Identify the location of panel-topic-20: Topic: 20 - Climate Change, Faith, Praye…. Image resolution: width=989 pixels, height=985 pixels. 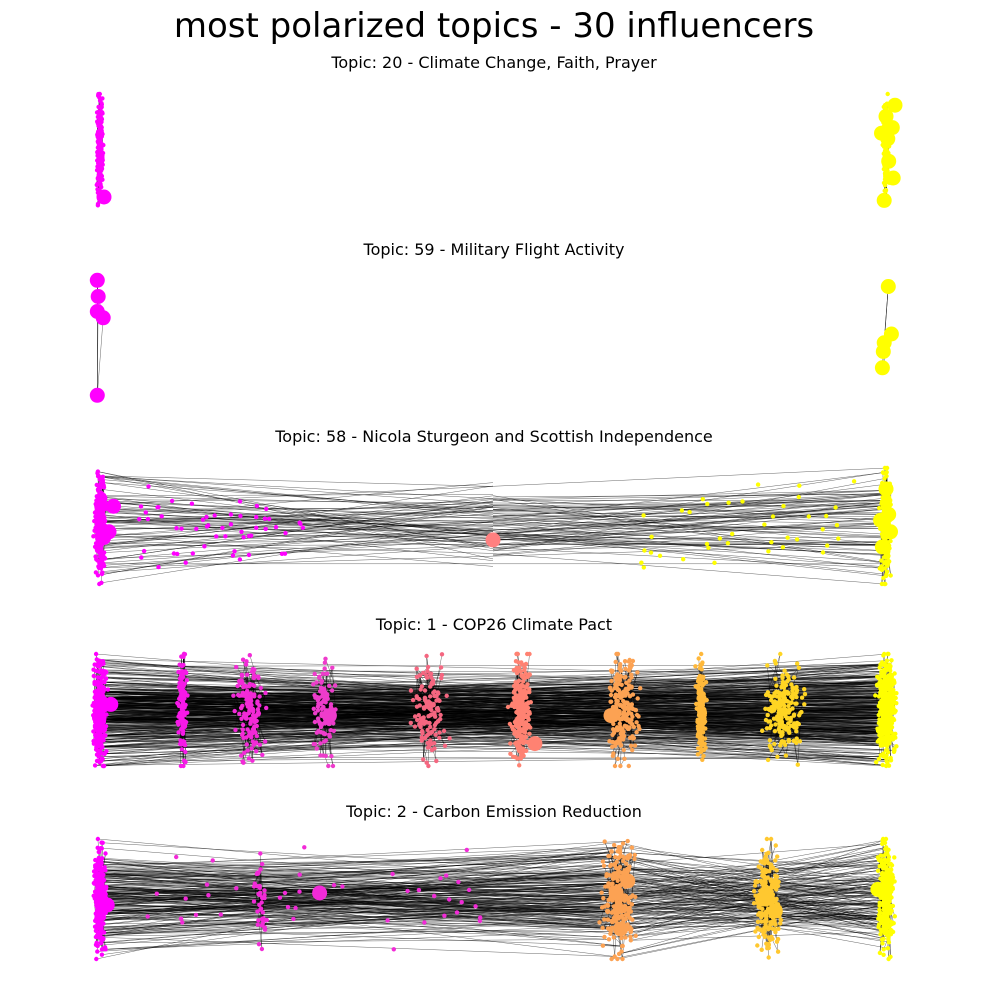
(498, 130).